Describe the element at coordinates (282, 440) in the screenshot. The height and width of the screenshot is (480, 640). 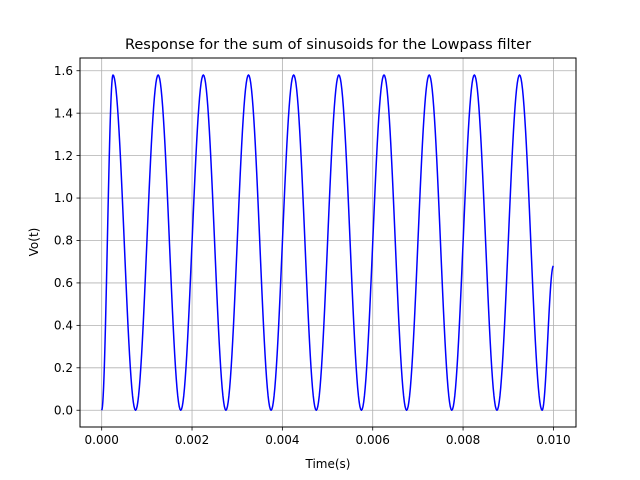
I see `x-tick-label: 0.004` at that location.